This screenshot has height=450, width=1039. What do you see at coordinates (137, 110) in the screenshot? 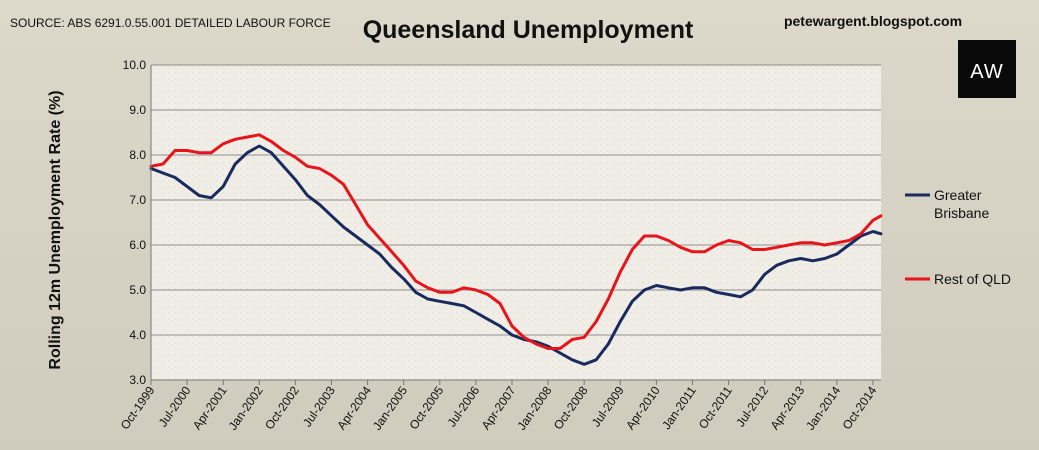
I see `y-tick-label: 9.0` at bounding box center [137, 110].